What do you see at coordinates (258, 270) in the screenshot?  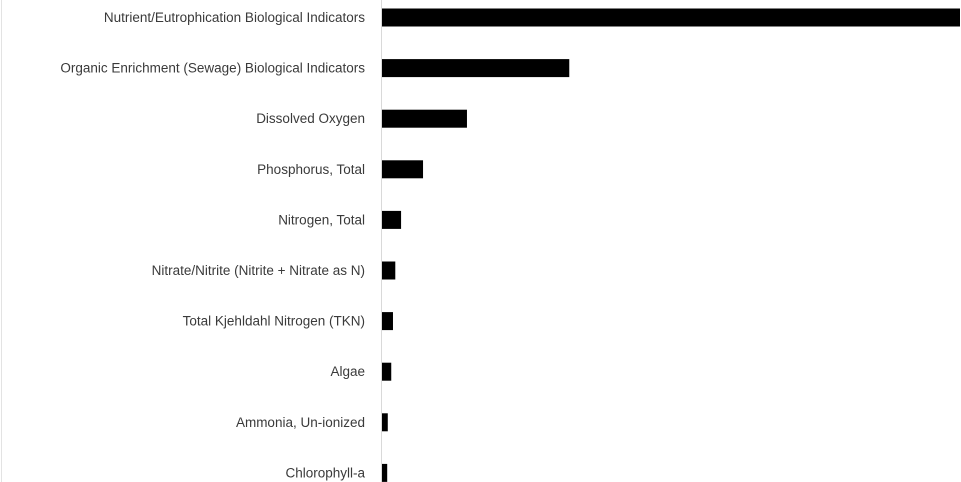 I see `category-label: Nitrate/Nitrite (Nitrite + Nitrate as N)` at bounding box center [258, 270].